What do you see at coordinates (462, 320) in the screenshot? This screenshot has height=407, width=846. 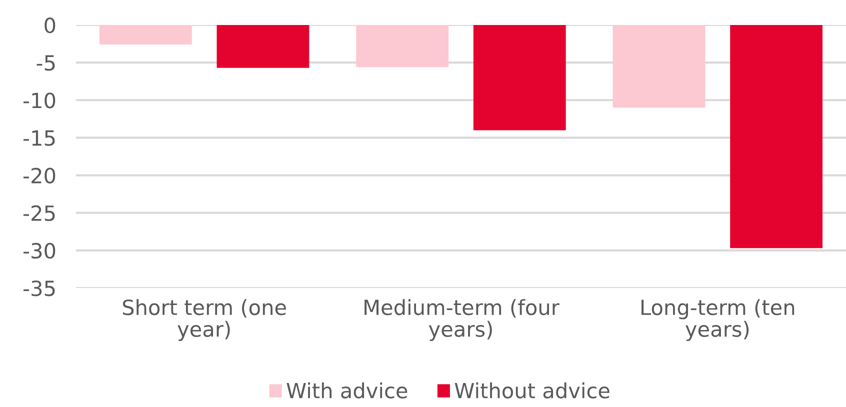 I see `x-tick-label: Medium-term (four years)` at bounding box center [462, 320].